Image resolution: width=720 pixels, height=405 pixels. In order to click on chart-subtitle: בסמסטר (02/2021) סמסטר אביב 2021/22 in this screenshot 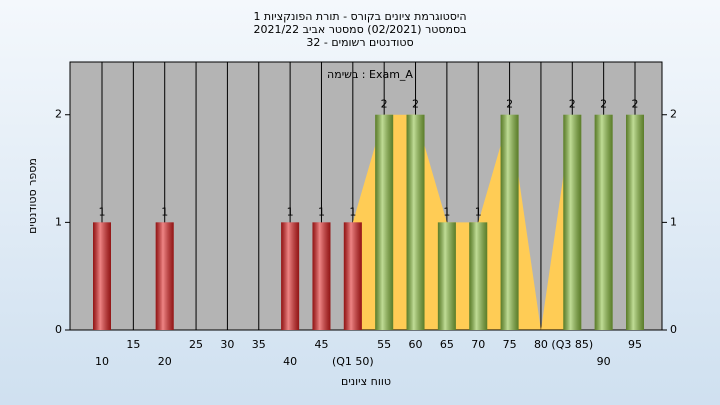, I will do `click(359, 29)`.